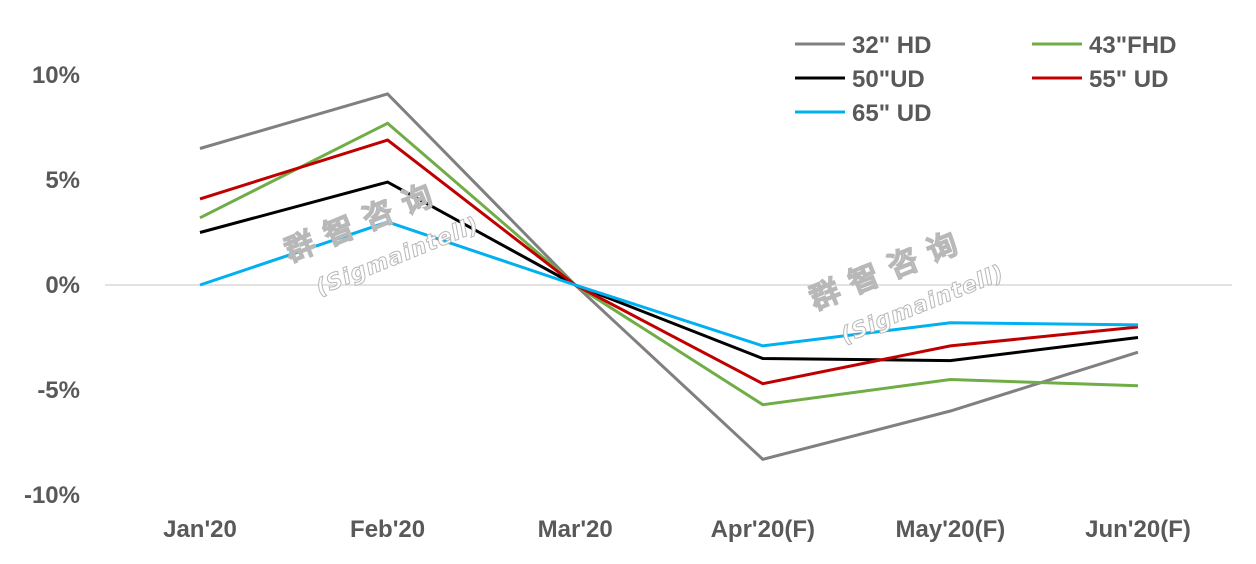 This screenshot has width=1256, height=564. Describe the element at coordinates (951, 529) in the screenshot. I see `x-tick-label: May'20(F)` at that location.